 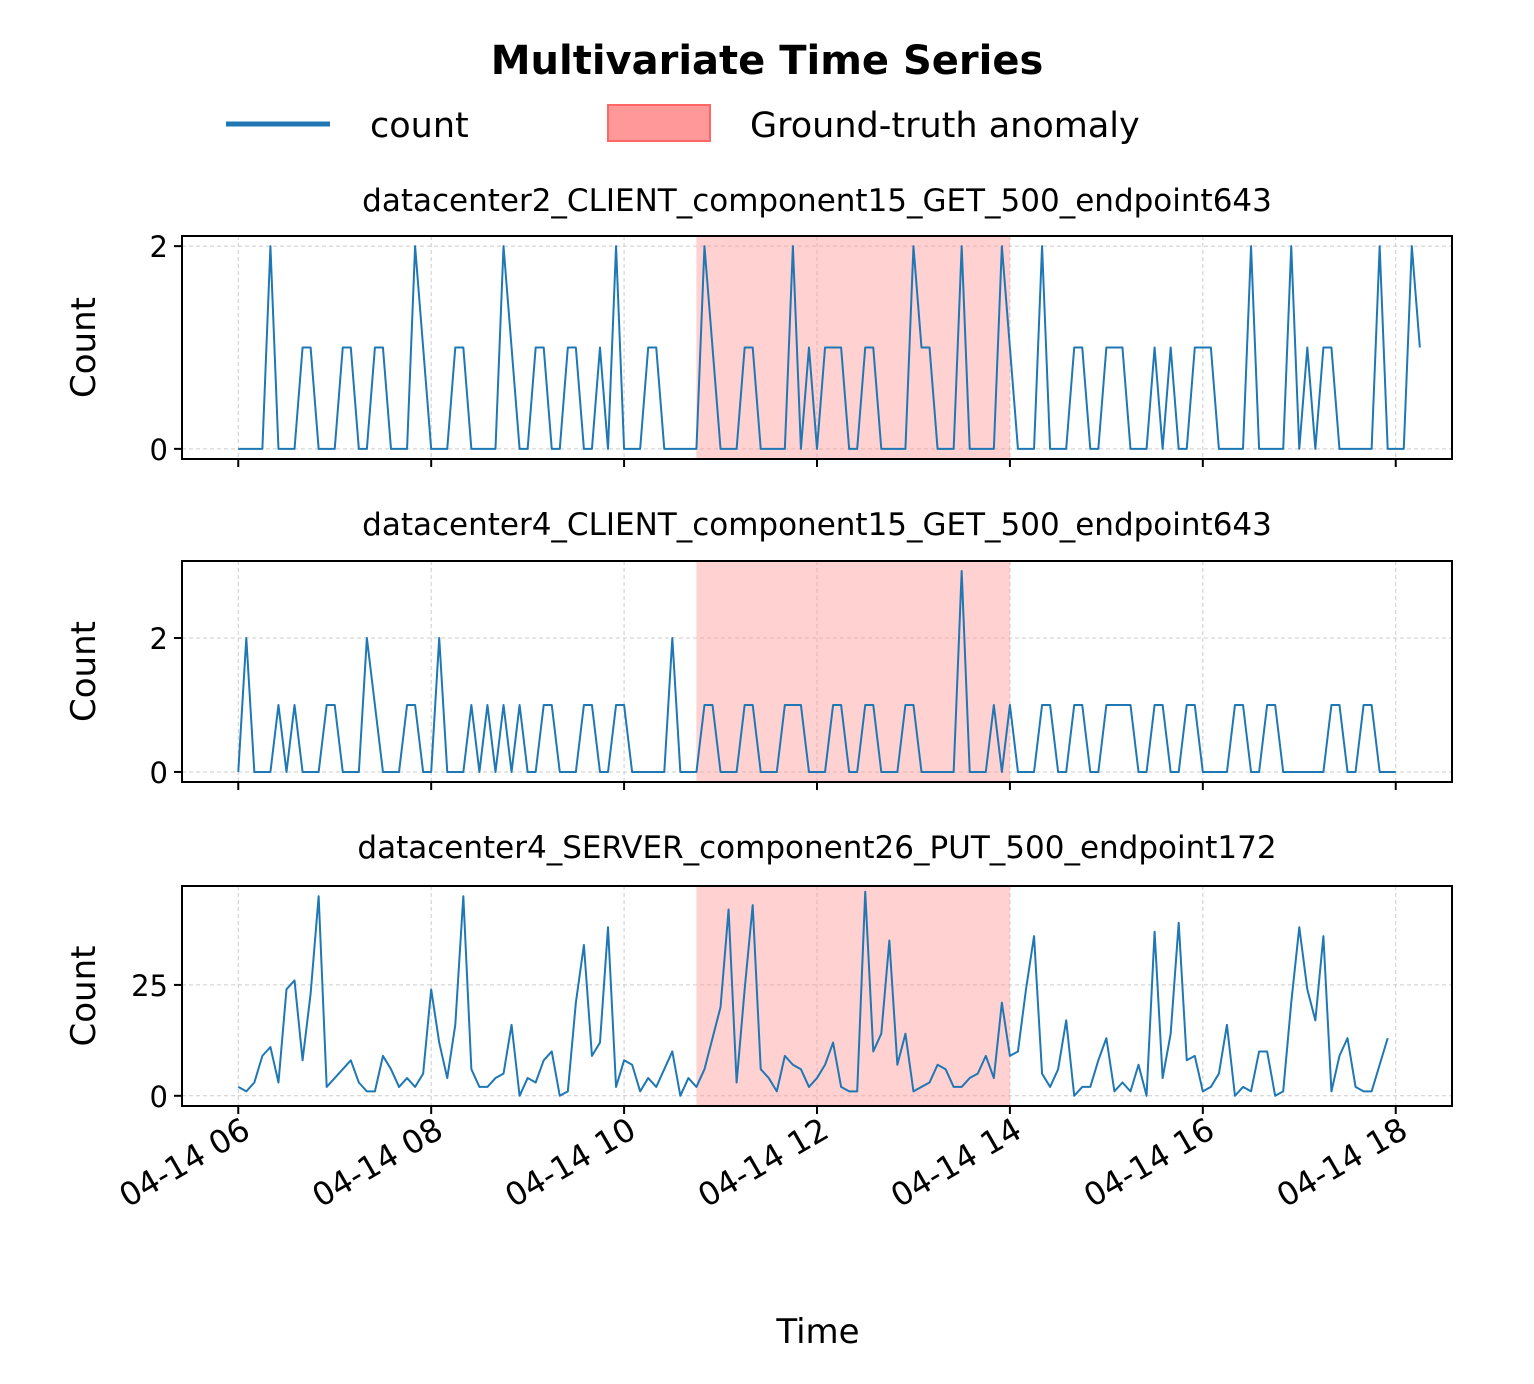 I want to click on x-axis-label: Time, so click(x=817, y=1332).